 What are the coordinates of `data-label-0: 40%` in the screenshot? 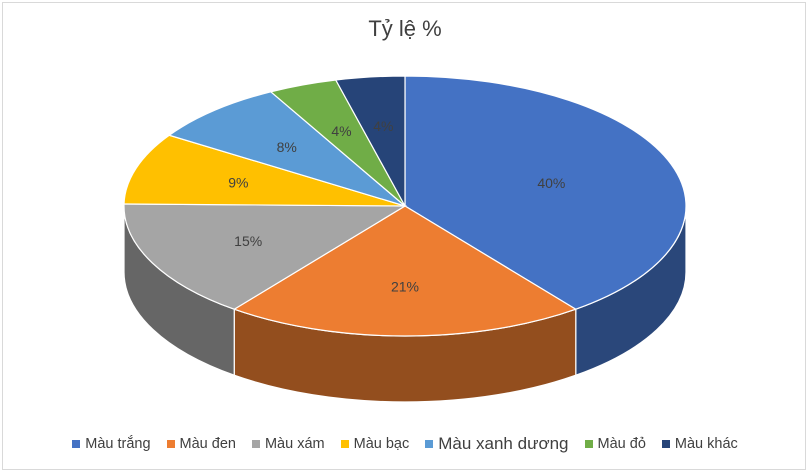 It's located at (551, 183).